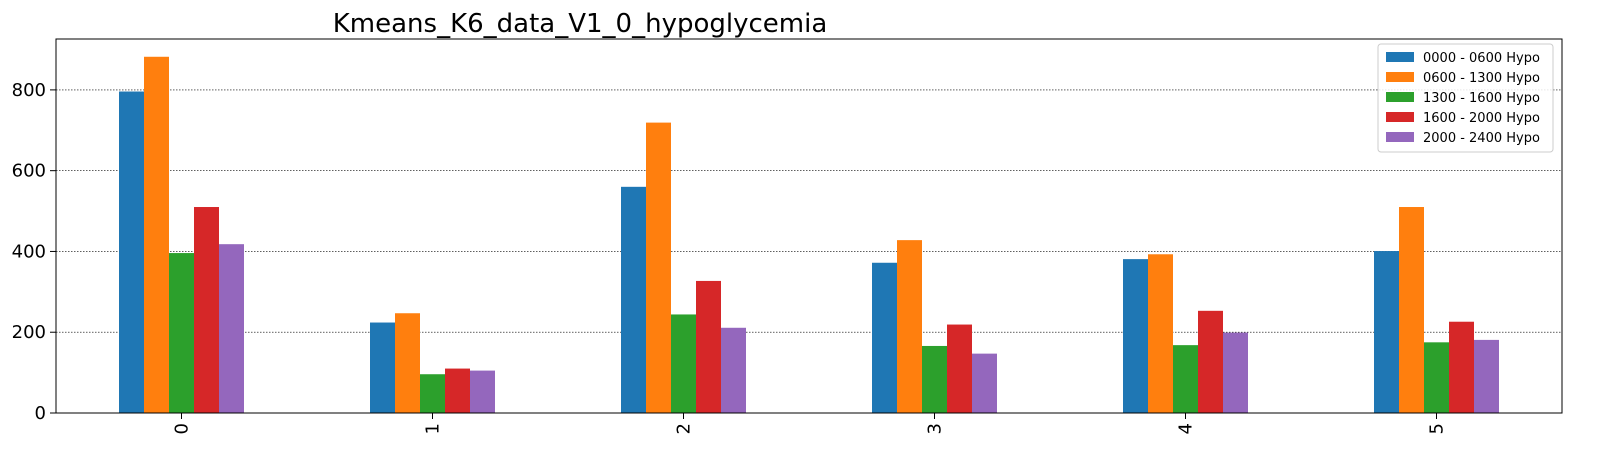 The height and width of the screenshot is (457, 1616). What do you see at coordinates (684, 428) in the screenshot?
I see `x-tick-label: 2` at bounding box center [684, 428].